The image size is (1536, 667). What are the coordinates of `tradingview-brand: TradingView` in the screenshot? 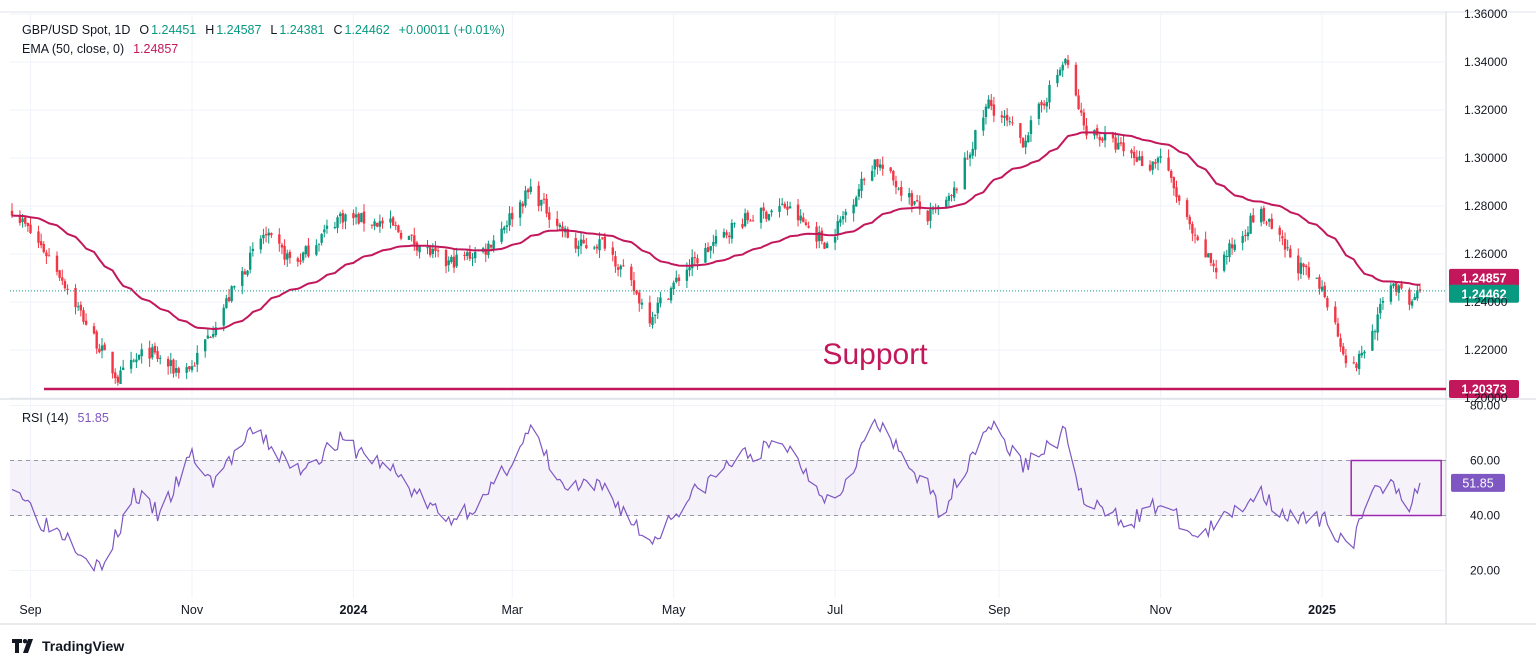 It's located at (68, 646).